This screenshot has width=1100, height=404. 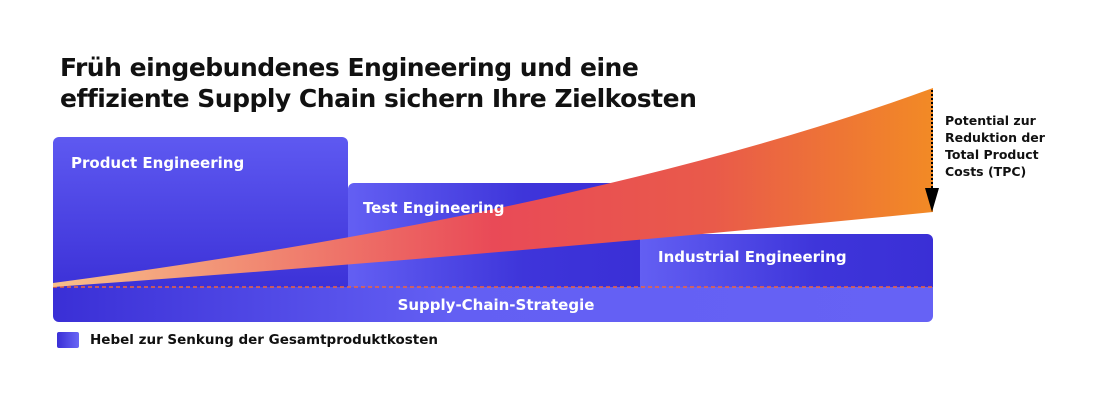 What do you see at coordinates (157, 163) in the screenshot?
I see `phase-label: Product Engineering` at bounding box center [157, 163].